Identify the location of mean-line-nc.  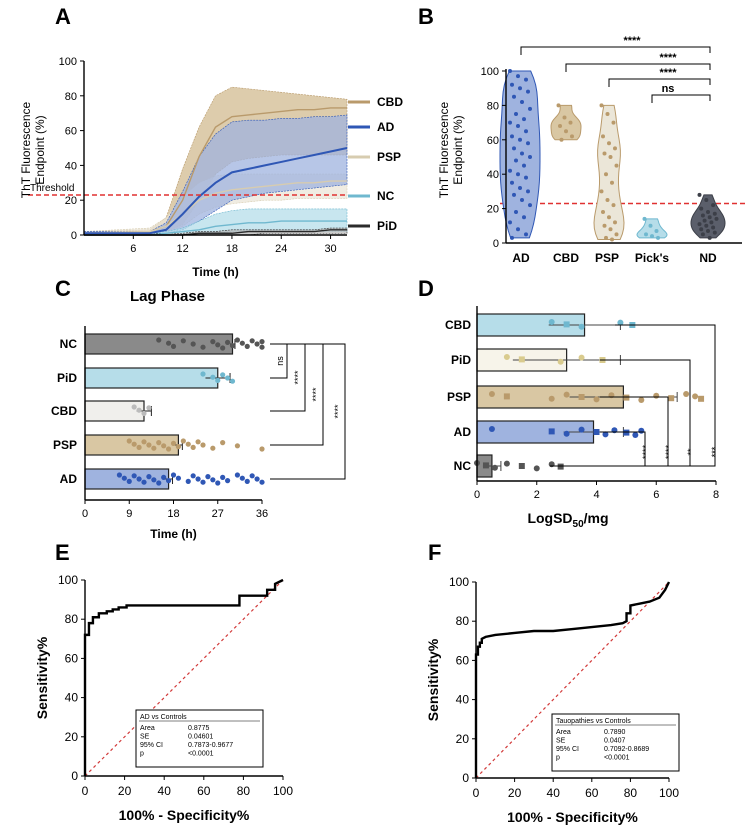
(215, 228).